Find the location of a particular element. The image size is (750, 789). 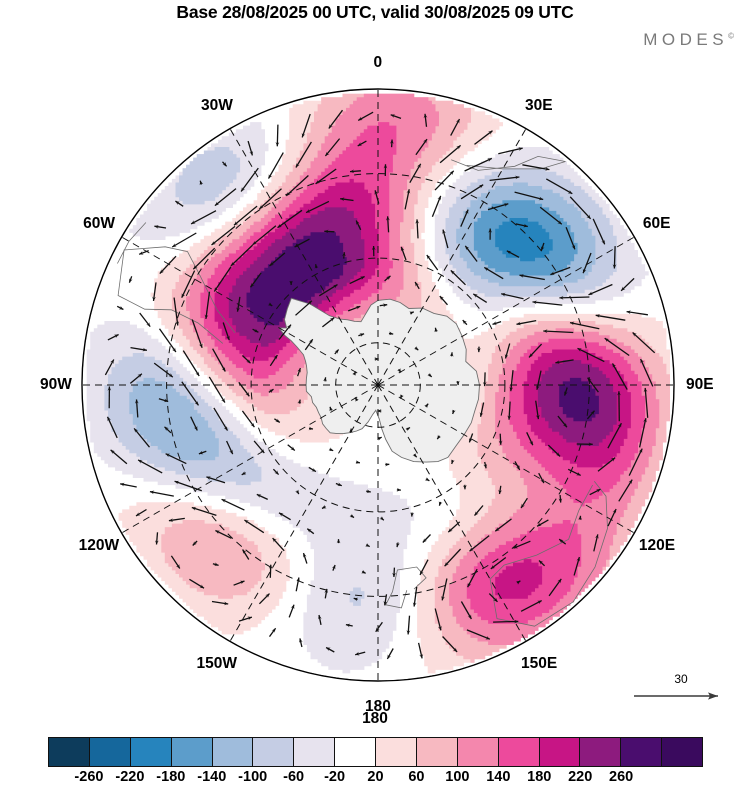

colorbar-title: 180 is located at coordinates (375, 719).